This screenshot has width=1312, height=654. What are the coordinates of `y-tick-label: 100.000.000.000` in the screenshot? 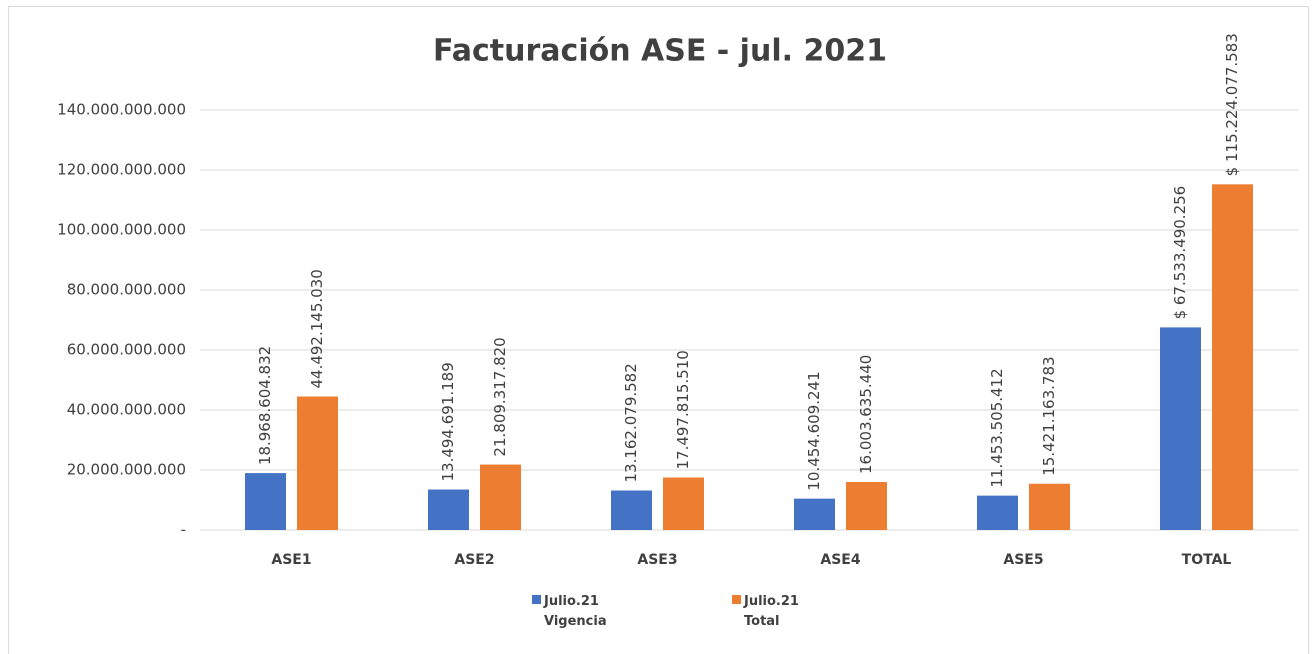 It's located at (121, 230).